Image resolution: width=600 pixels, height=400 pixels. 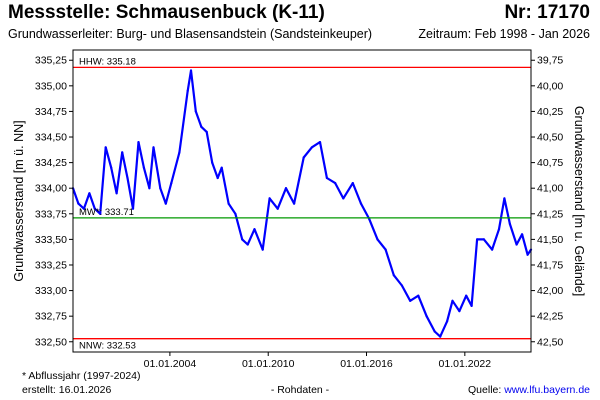 I want to click on reference-label-nnw: NNW: 332.53, so click(x=107, y=346).